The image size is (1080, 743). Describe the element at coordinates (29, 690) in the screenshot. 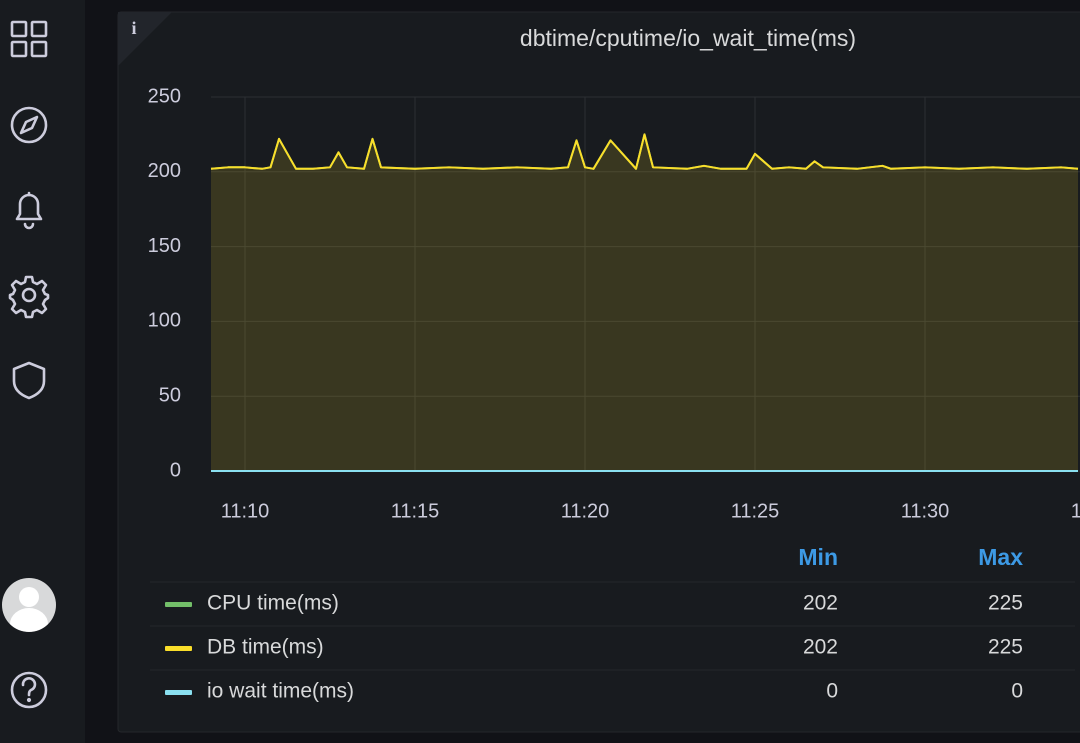

I see `help-icon` at that location.